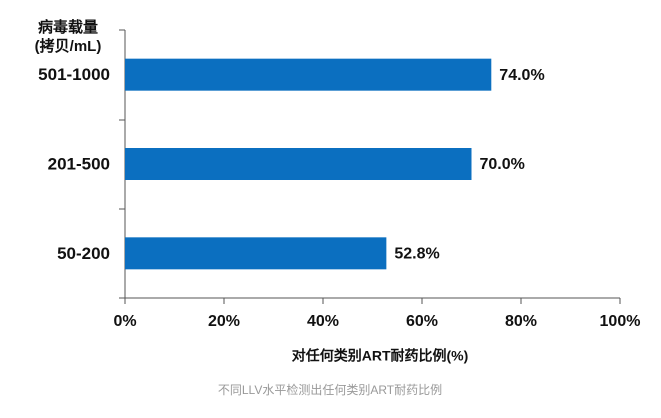 The width and height of the screenshot is (661, 418). What do you see at coordinates (330, 389) in the screenshot?
I see `caption: 不同LLV水平检测出任何类别ART耐药比例` at bounding box center [330, 389].